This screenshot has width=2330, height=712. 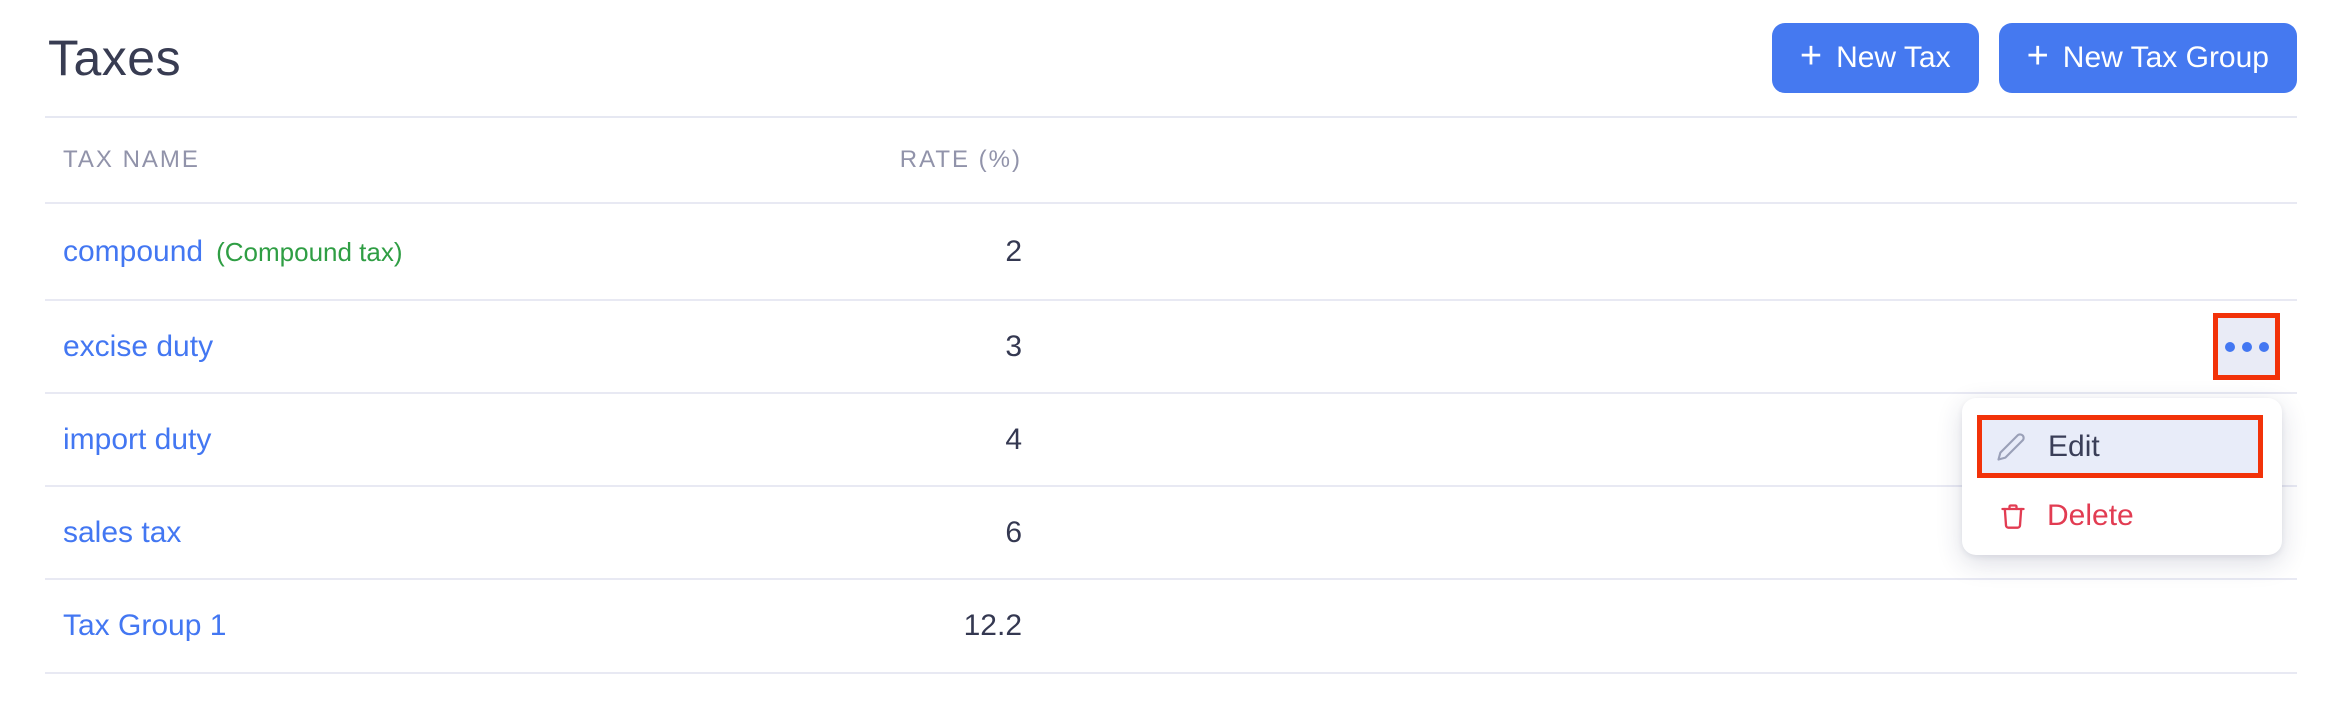 I want to click on pencil-icon, so click(x=2011, y=447).